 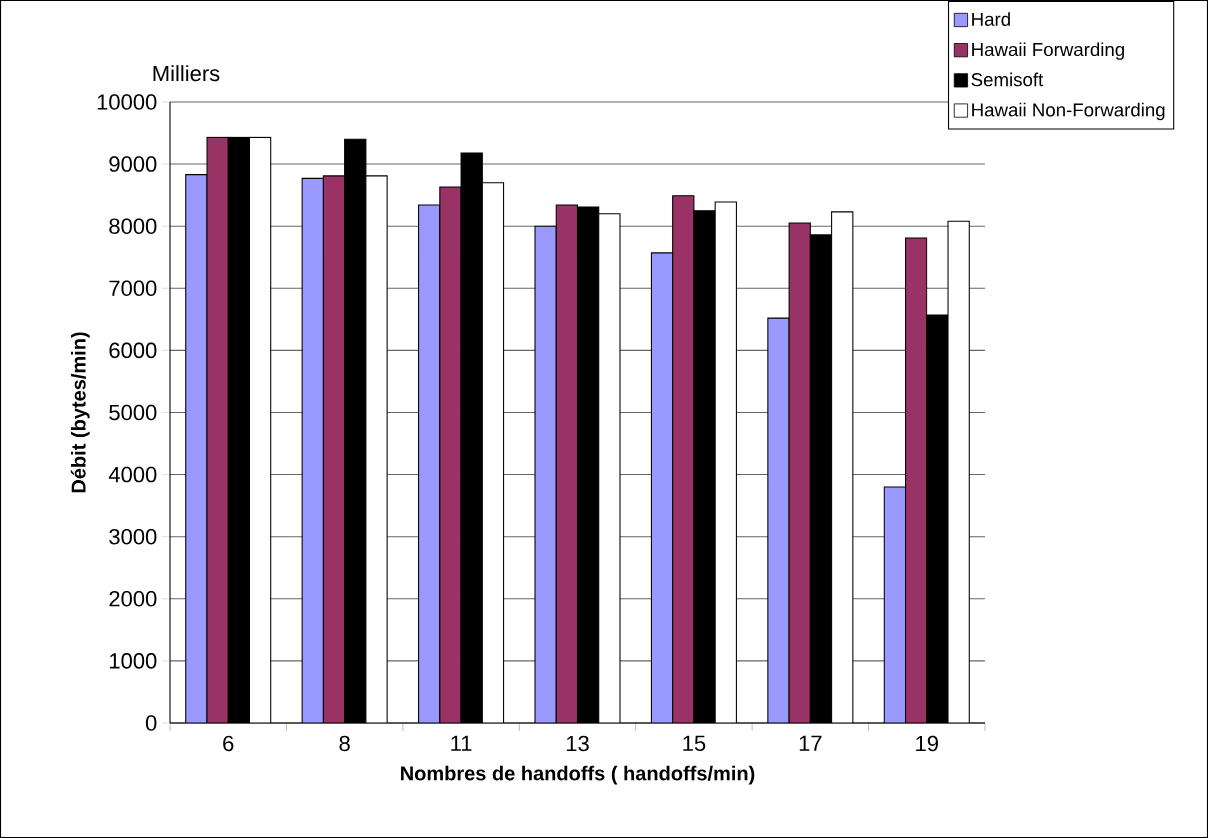 I want to click on y-axis-title: Débit (bytes/min), so click(x=80, y=412).